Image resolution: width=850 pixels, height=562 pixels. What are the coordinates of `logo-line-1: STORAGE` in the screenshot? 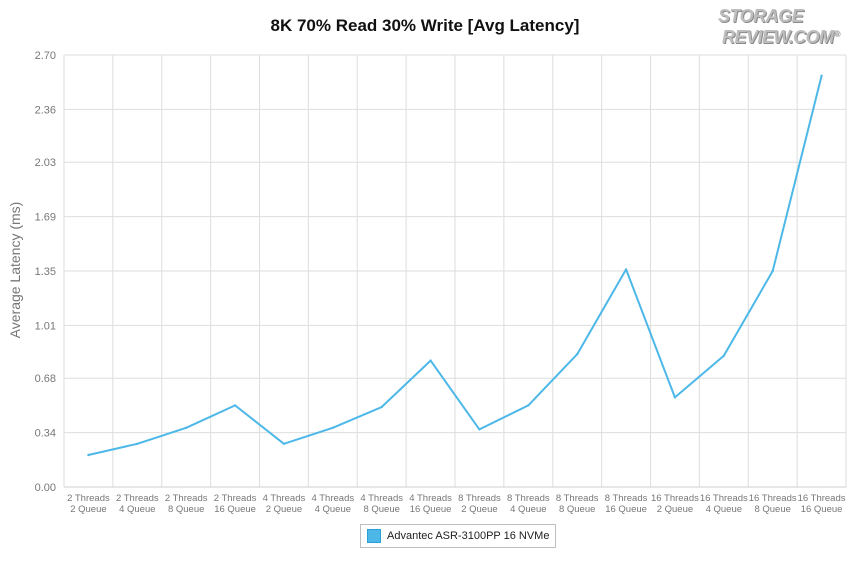 It's located at (761, 16).